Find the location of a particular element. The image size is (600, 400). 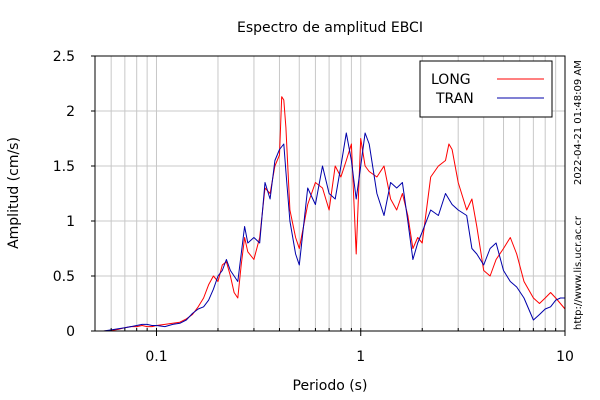

timestamp-label: 2022-04-21 01:48:09 AM is located at coordinates (578, 122).